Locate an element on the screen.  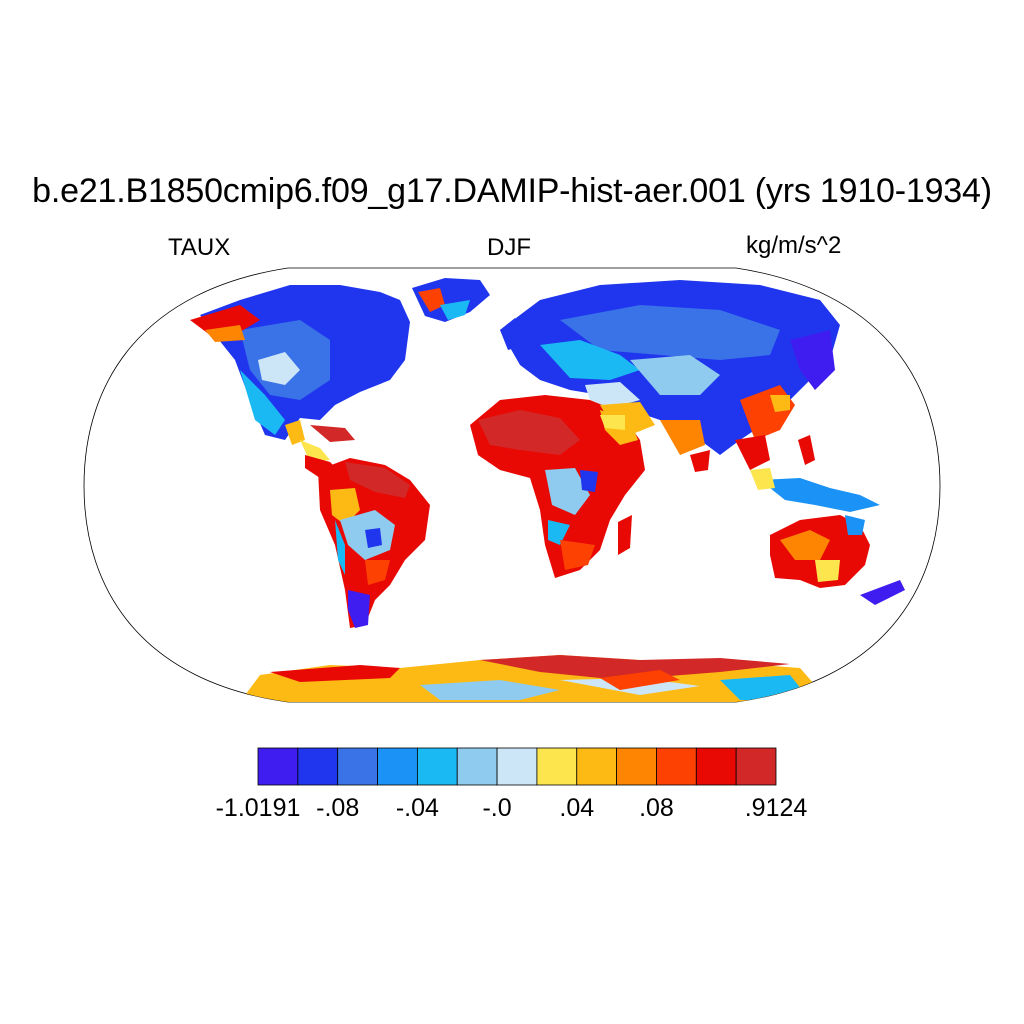
eurasia-region is located at coordinates (670, 376).